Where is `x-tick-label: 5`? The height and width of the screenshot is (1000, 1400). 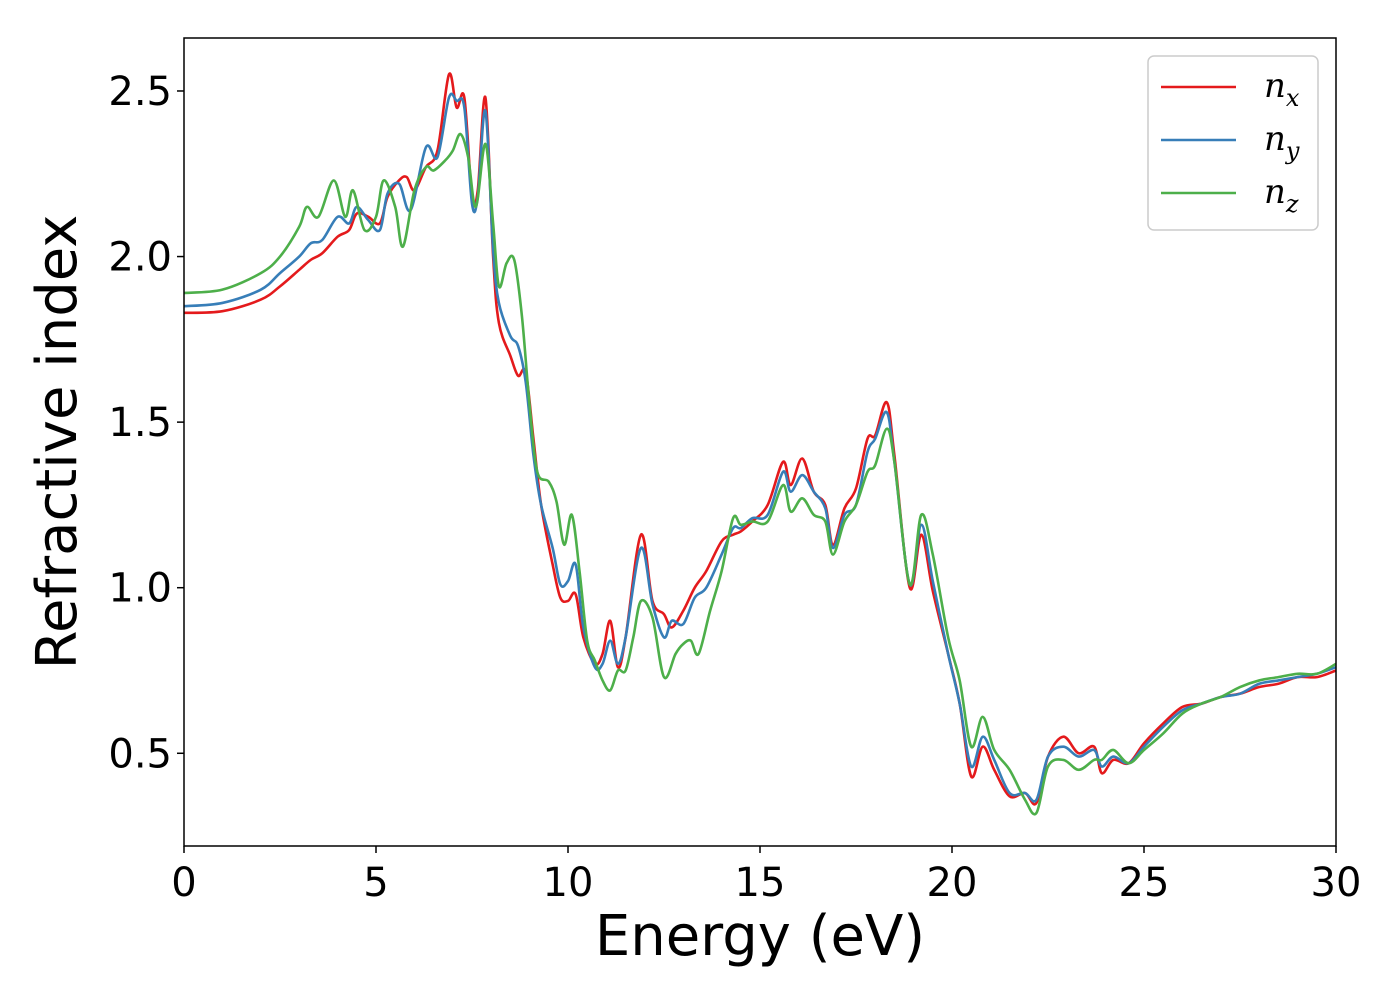
x-tick-label: 5 is located at coordinates (375, 883).